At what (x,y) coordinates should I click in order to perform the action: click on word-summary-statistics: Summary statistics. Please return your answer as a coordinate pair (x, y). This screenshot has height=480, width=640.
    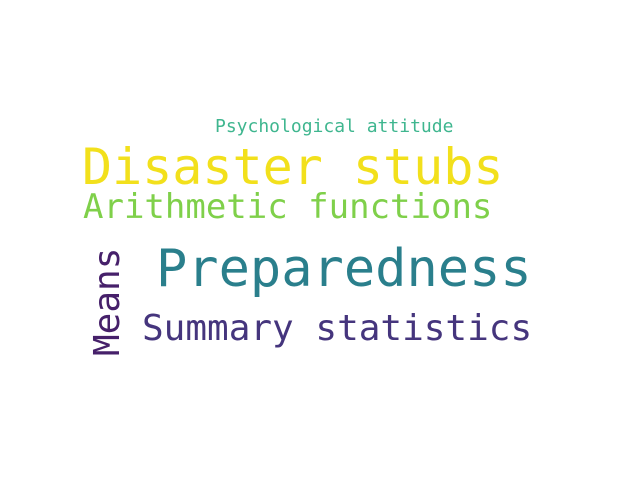
    Looking at the image, I should click on (337, 328).